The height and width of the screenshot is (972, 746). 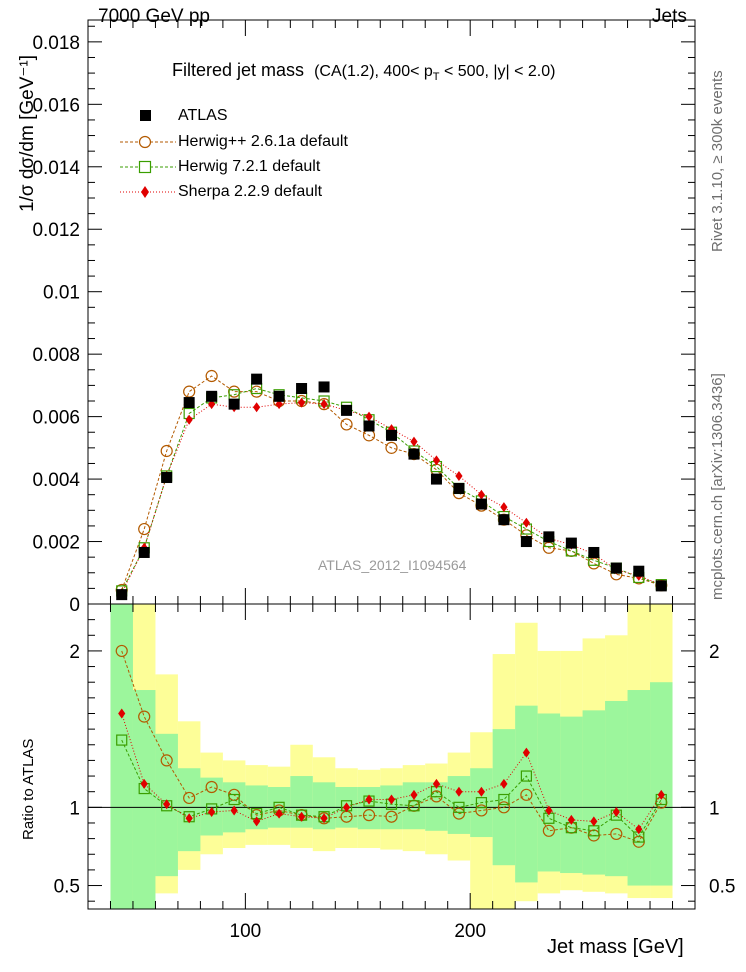 I want to click on y-tick-label: 0.012, so click(x=56, y=230).